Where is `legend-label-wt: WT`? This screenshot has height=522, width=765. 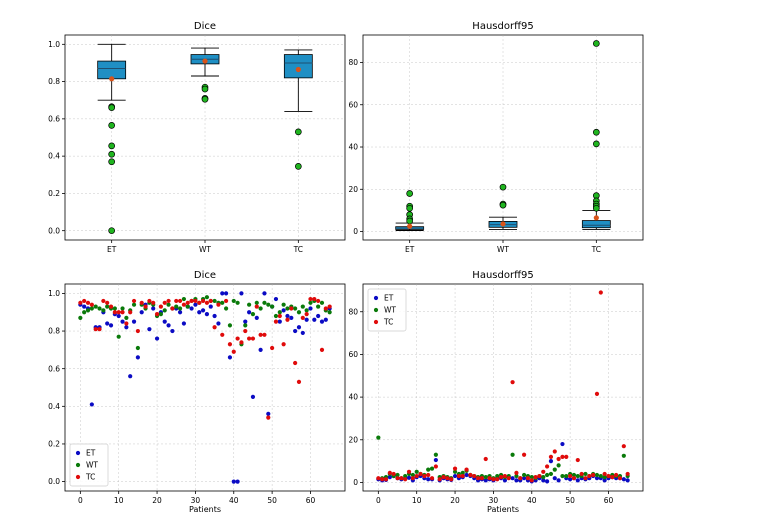
legend-label-wt: WT is located at coordinates (92, 465).